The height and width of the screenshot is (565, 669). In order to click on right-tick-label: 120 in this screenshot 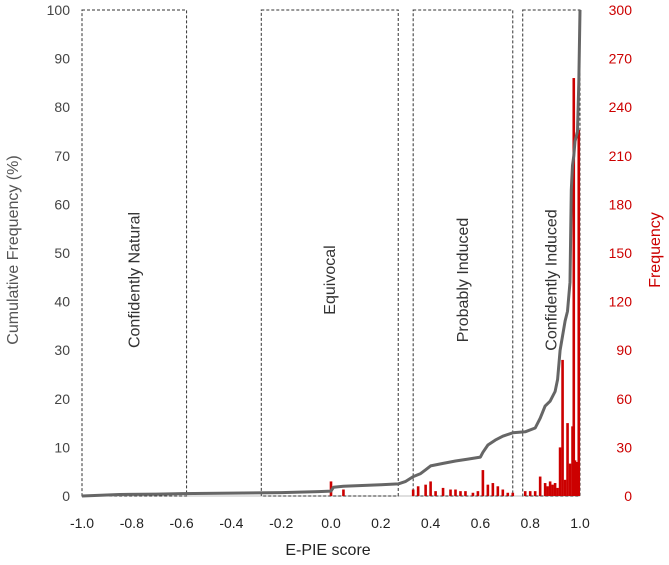, I will do `click(621, 302)`.